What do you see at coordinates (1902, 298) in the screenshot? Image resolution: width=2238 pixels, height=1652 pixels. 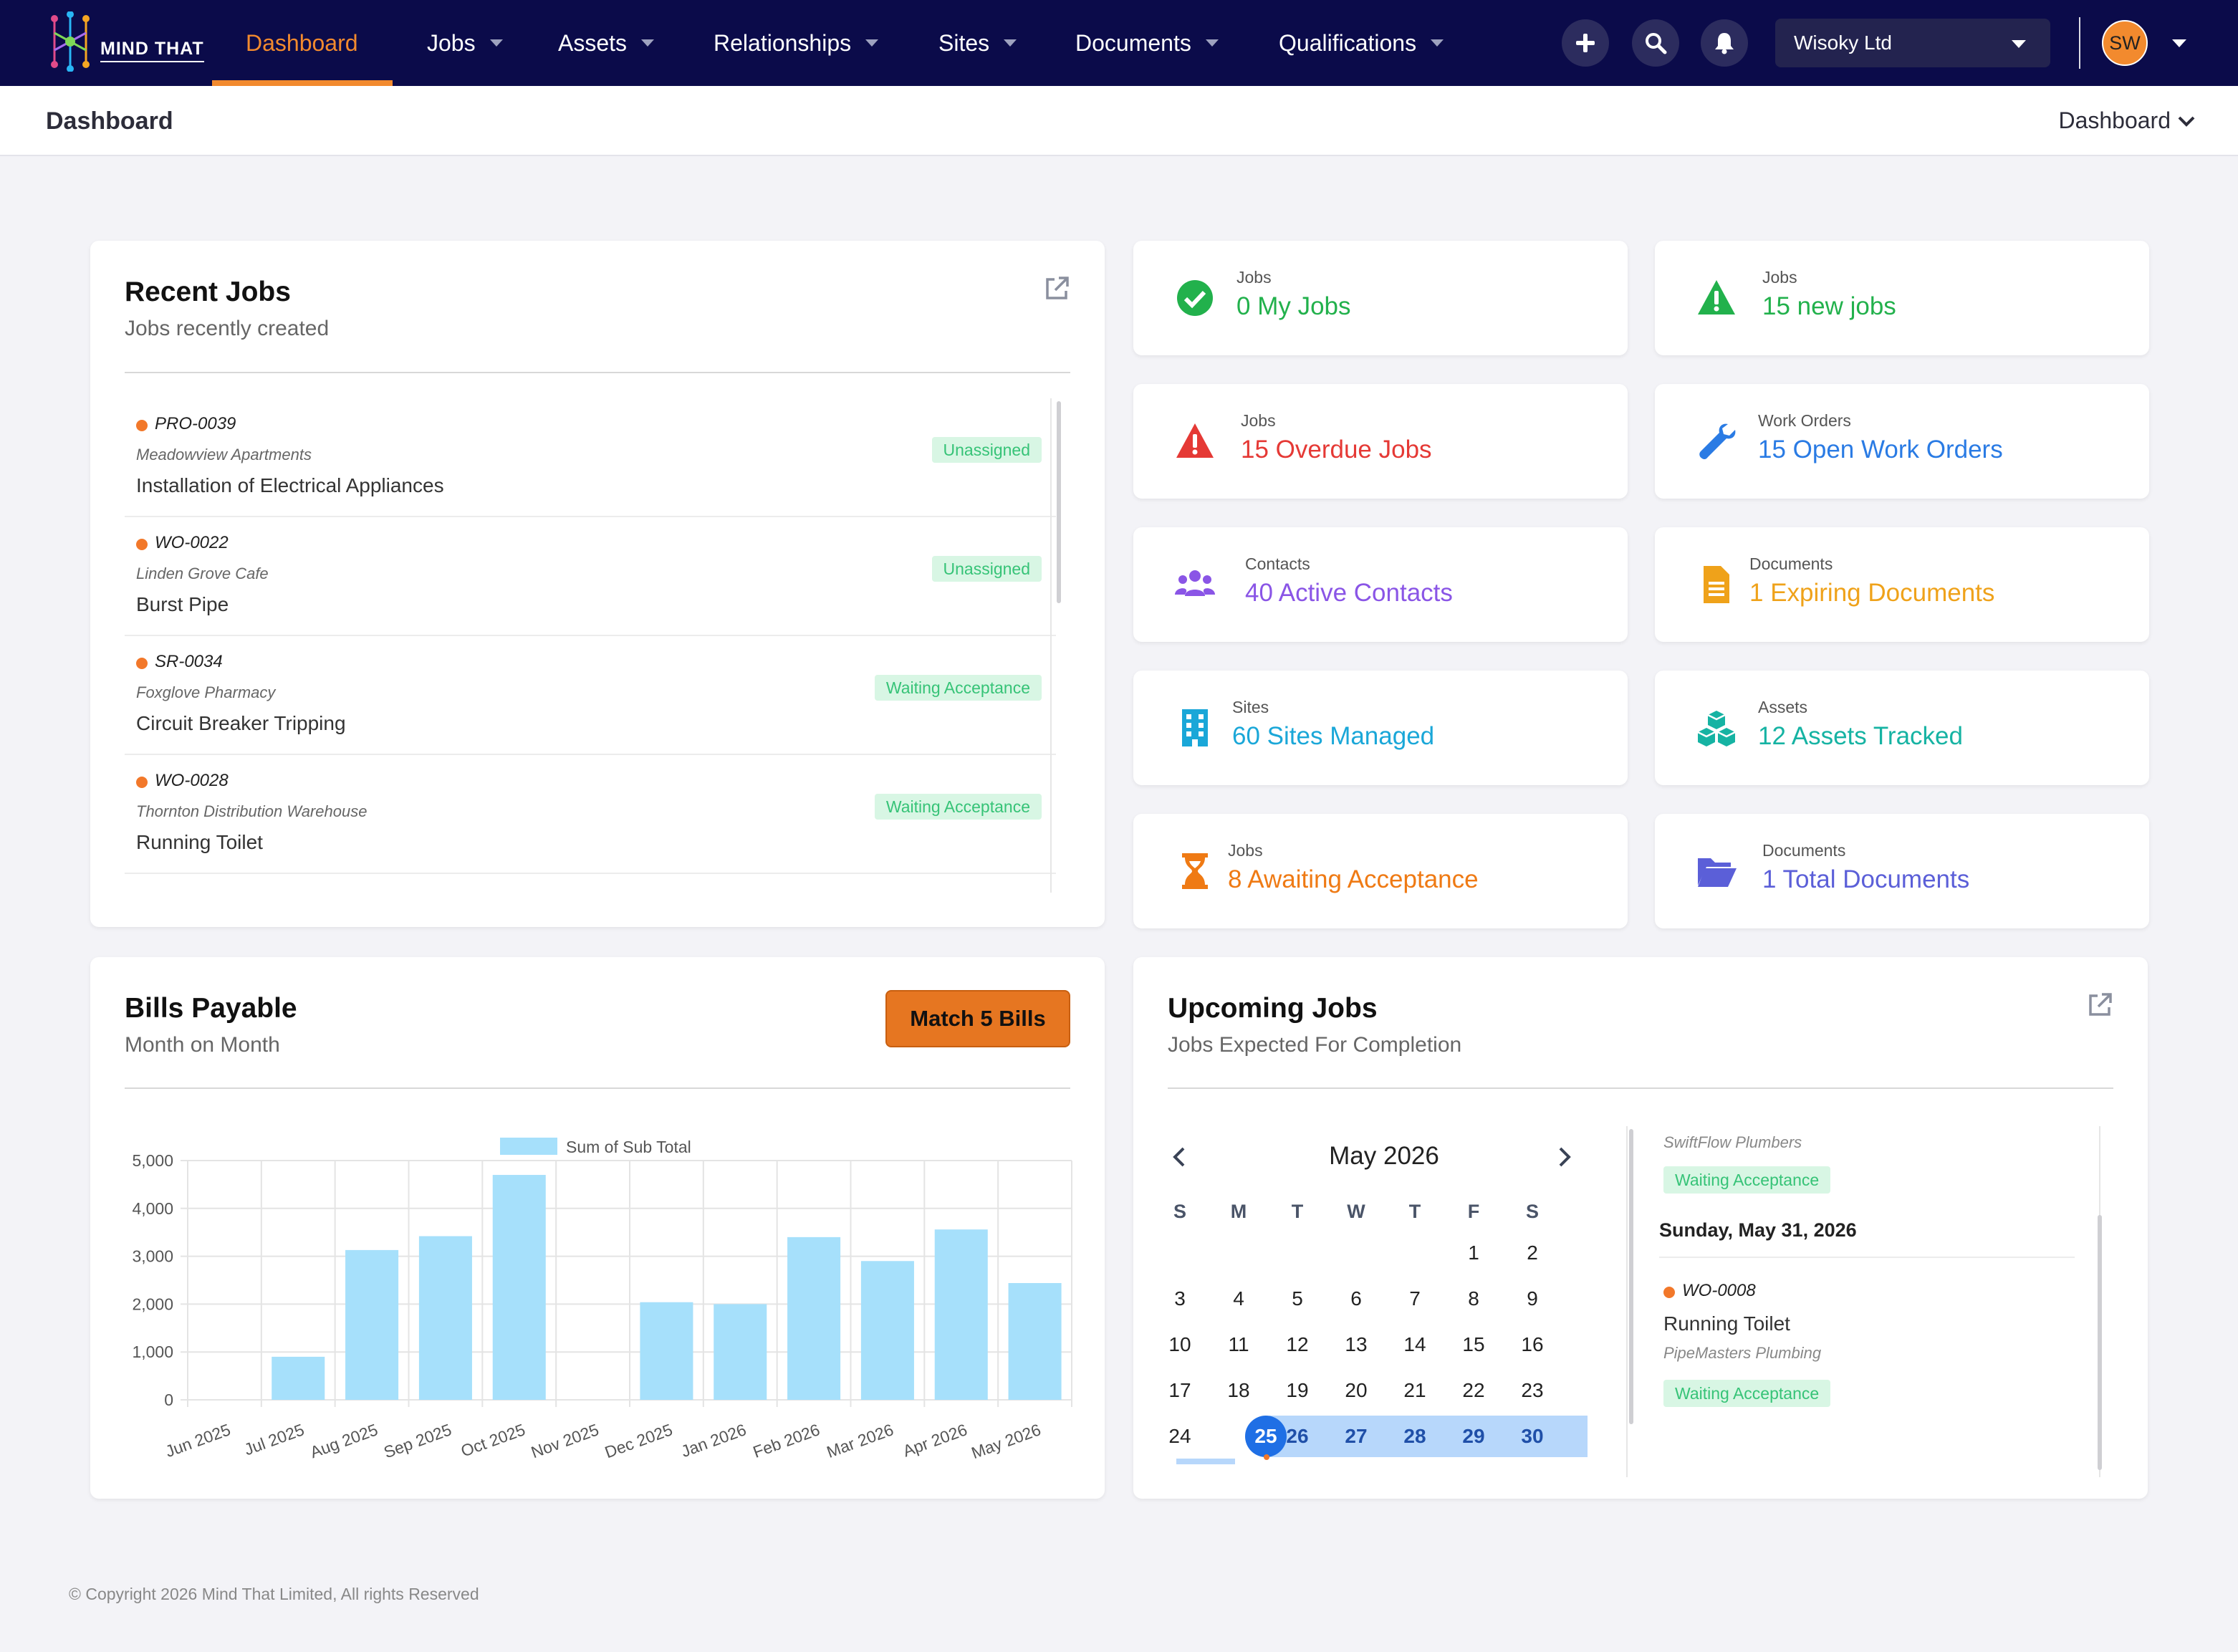 I see `stat-card: Jobs 15 new jobs` at bounding box center [1902, 298].